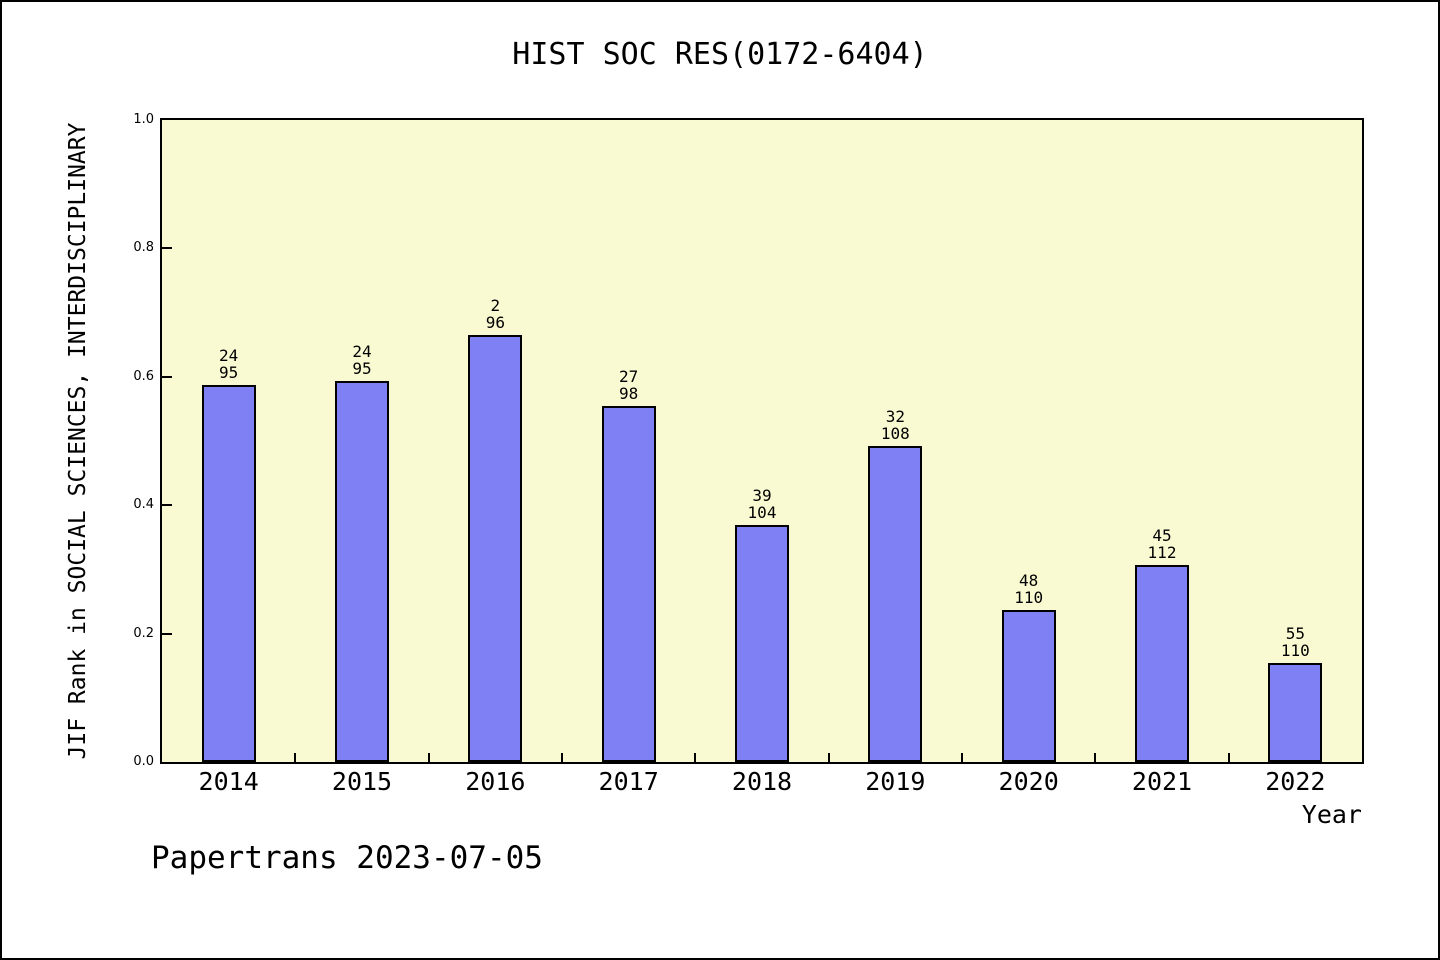  I want to click on x-tick-label-2016: 2016, so click(495, 781).